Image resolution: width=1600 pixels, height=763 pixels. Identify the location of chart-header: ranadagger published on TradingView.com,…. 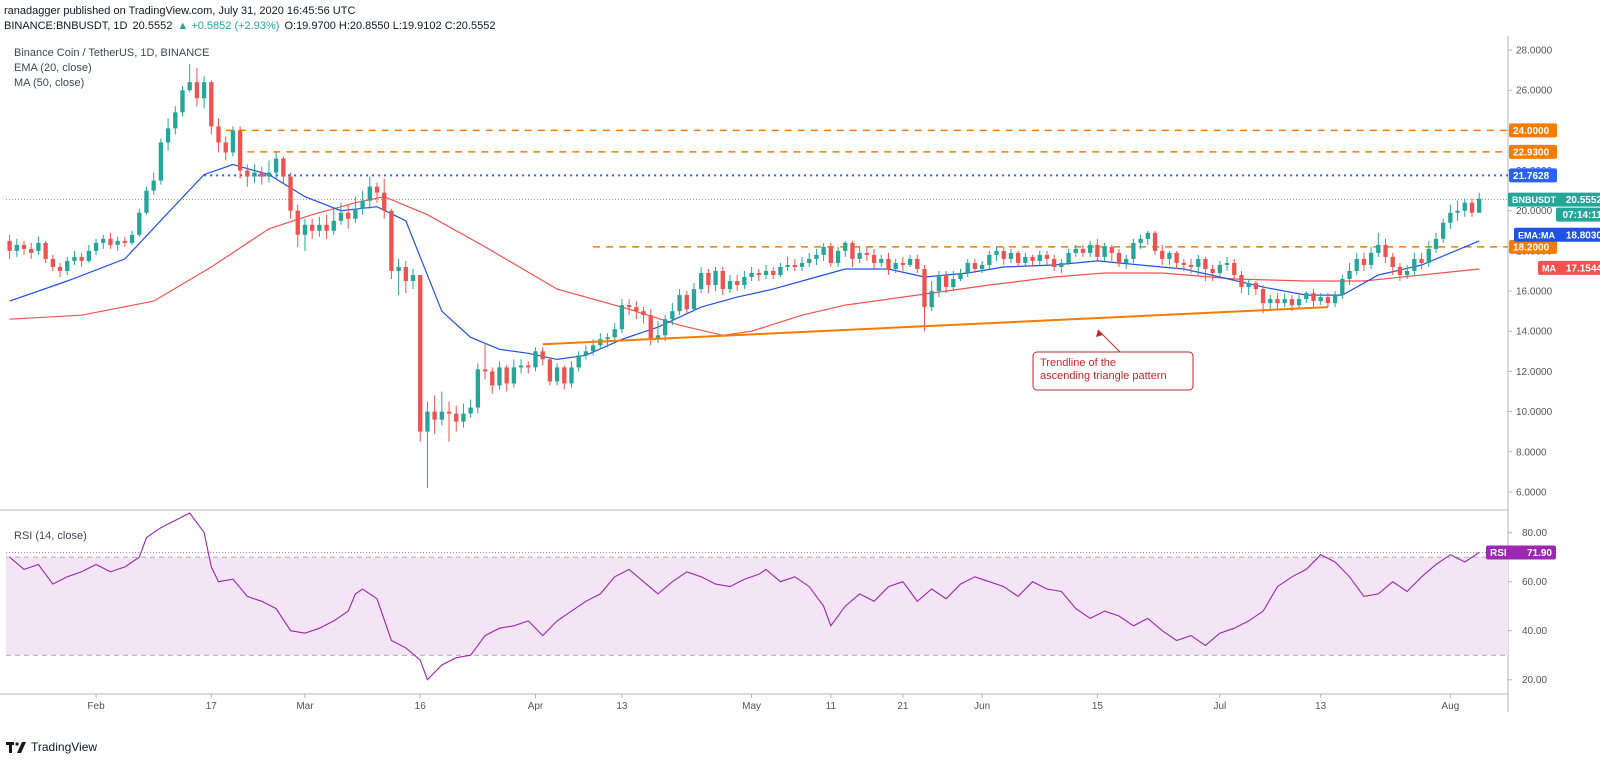
(250, 19).